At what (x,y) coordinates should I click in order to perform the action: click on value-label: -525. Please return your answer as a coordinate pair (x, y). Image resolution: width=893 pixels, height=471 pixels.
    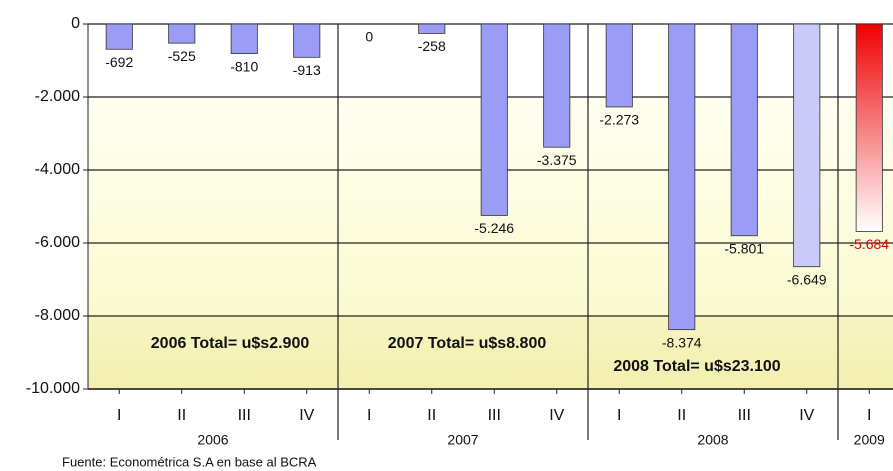
    Looking at the image, I should click on (182, 56).